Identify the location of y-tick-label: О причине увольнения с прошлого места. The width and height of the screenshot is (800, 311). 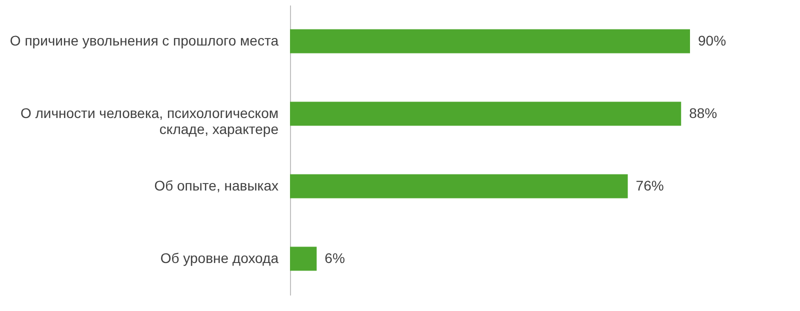
(144, 40).